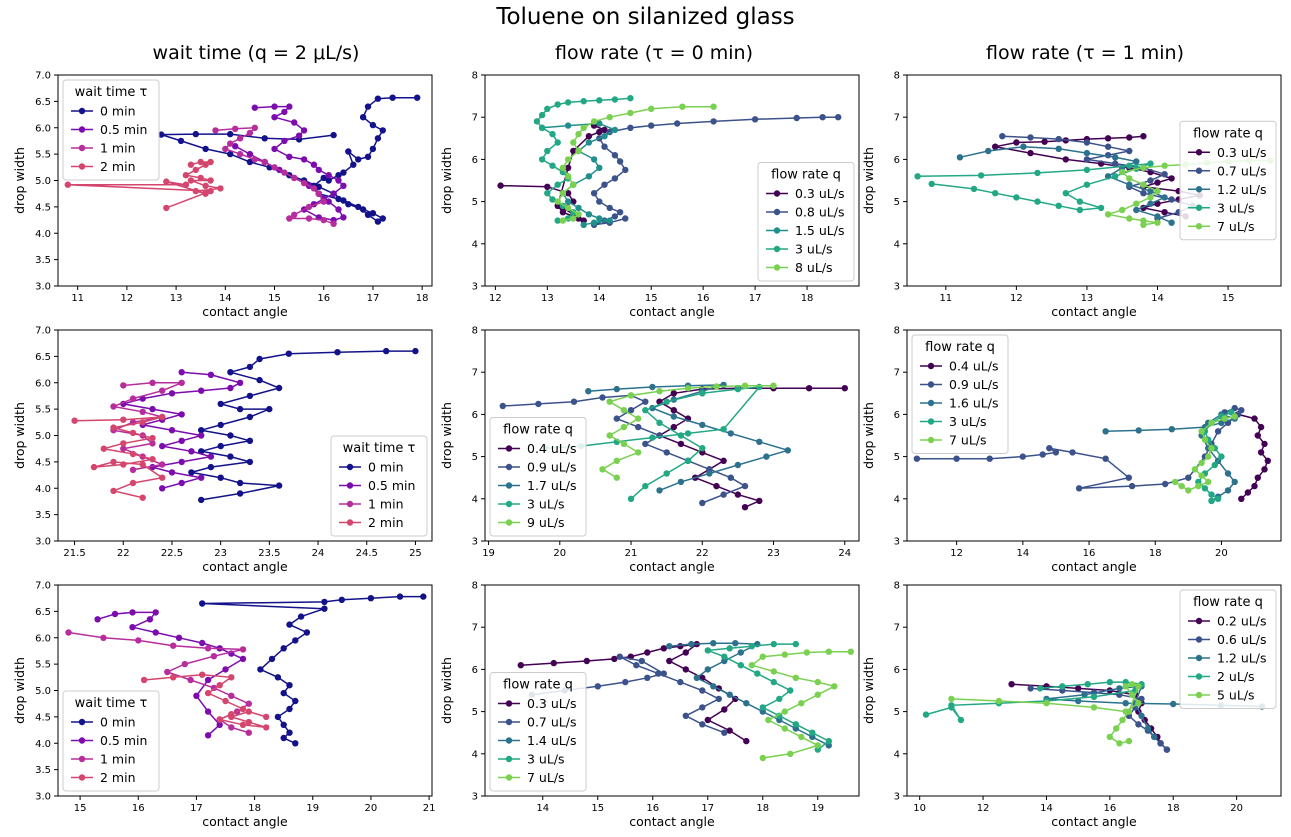 The image size is (1291, 837). I want to click on y-tick-label: 3.5, so click(43, 770).